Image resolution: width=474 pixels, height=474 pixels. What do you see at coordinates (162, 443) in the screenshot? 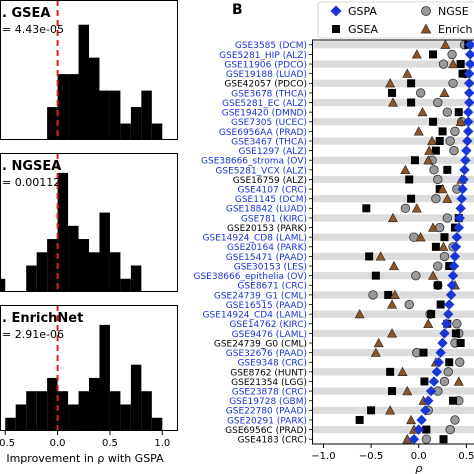
I see `x-tick-label: 1.0` at bounding box center [162, 443].